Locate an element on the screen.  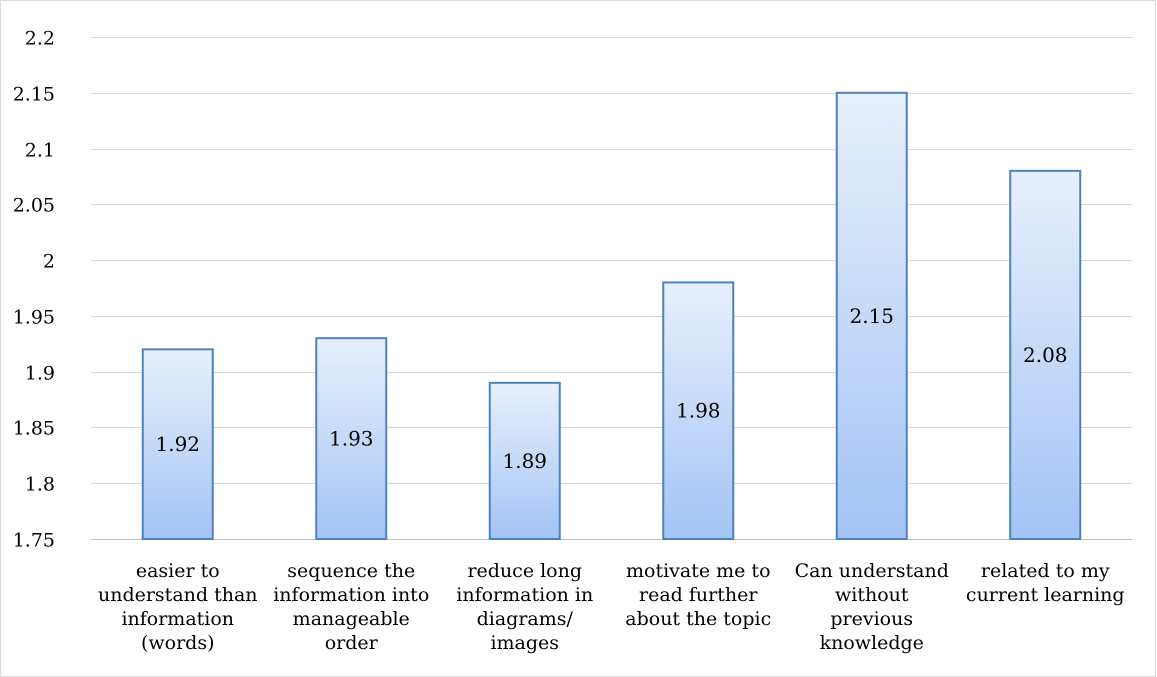
y-tick-label: 1.75 is located at coordinates (34, 541).